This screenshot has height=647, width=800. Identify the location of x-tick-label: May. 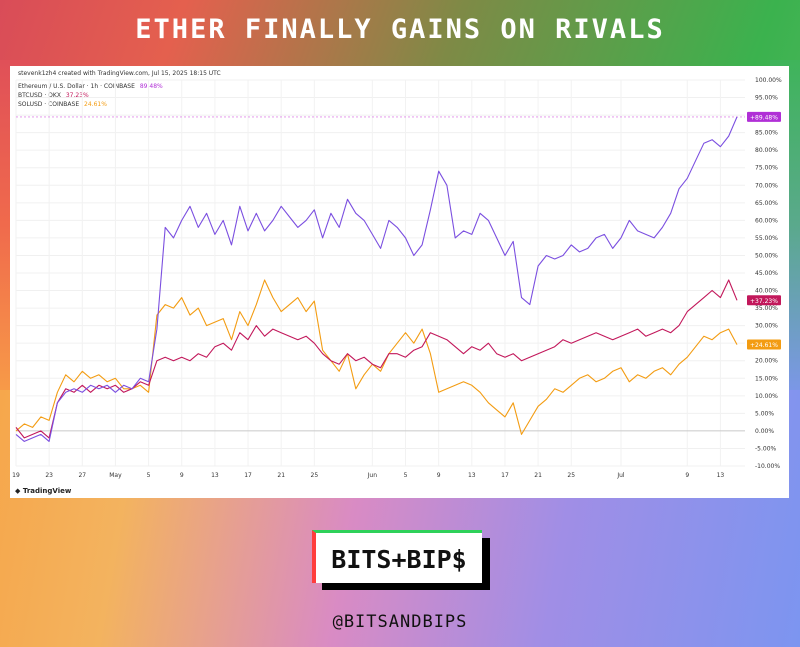
(115, 475).